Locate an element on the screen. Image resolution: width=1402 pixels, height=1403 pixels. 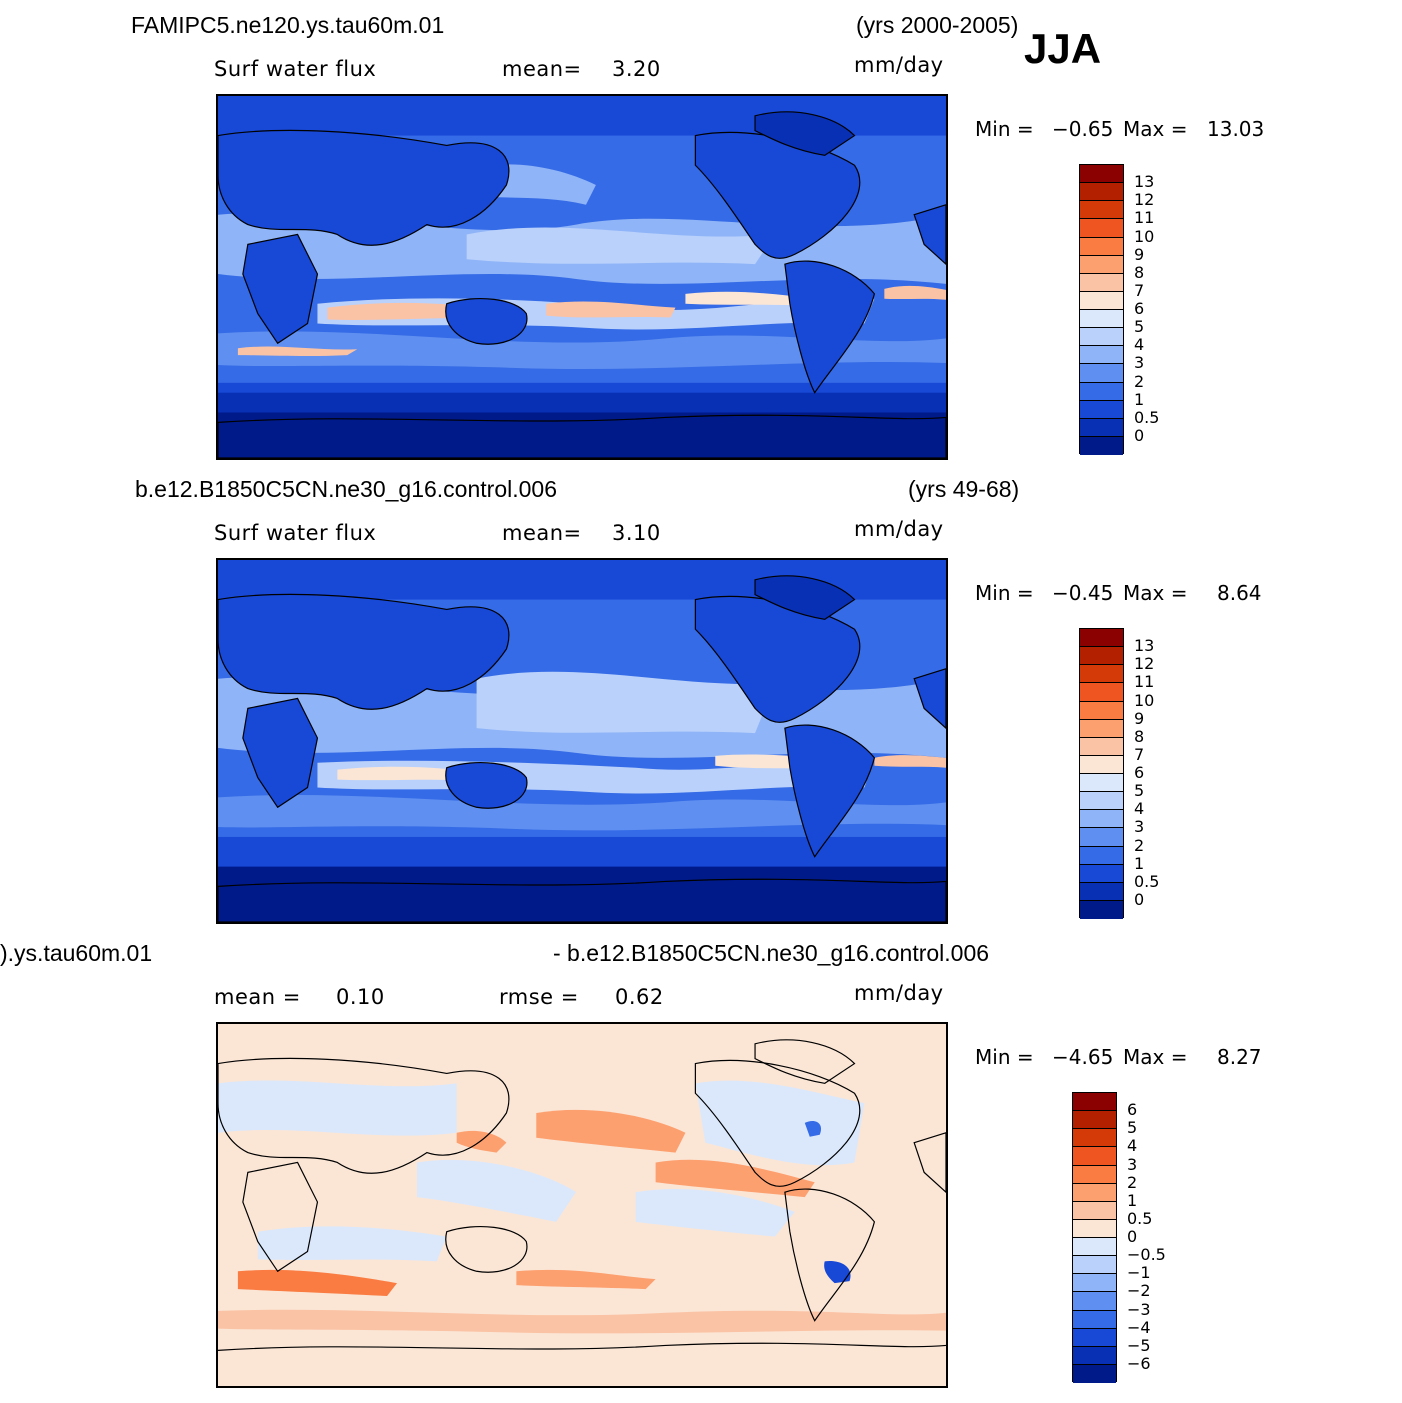
panel3-mean-value: 0.10 is located at coordinates (360, 997).